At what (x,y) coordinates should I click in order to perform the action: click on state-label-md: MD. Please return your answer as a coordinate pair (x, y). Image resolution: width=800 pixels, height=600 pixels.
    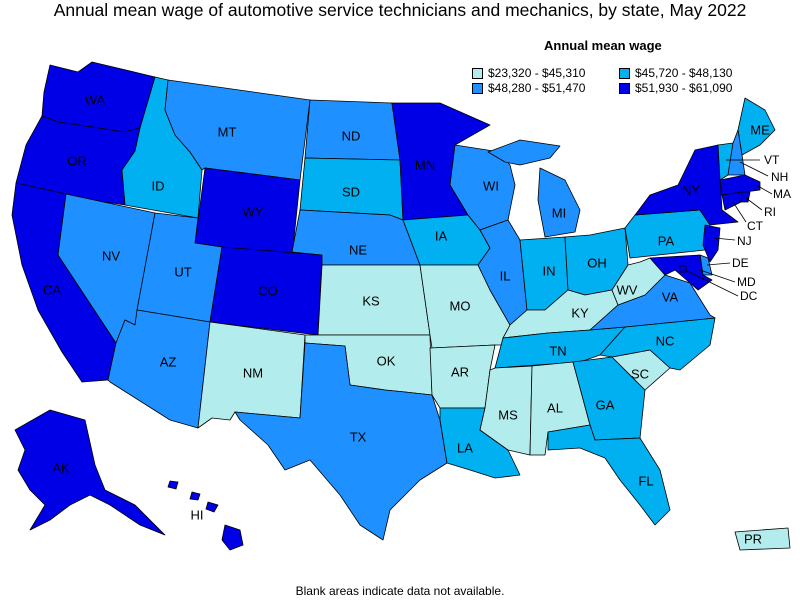
    Looking at the image, I should click on (746, 282).